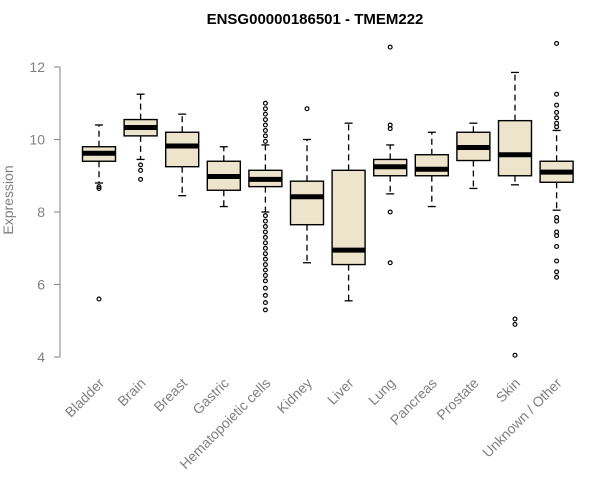 This screenshot has height=500, width=600. What do you see at coordinates (390, 155) in the screenshot?
I see `box-lung` at bounding box center [390, 155].